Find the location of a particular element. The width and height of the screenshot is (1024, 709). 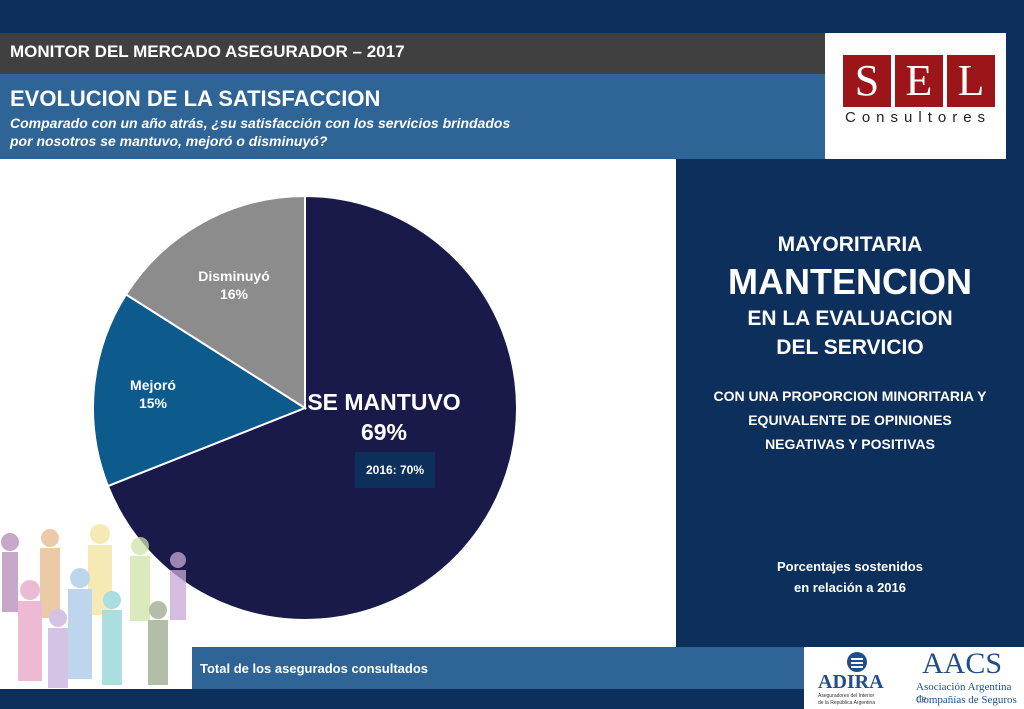

summary-footer-1: Porcentajes sostenidos is located at coordinates (850, 566).